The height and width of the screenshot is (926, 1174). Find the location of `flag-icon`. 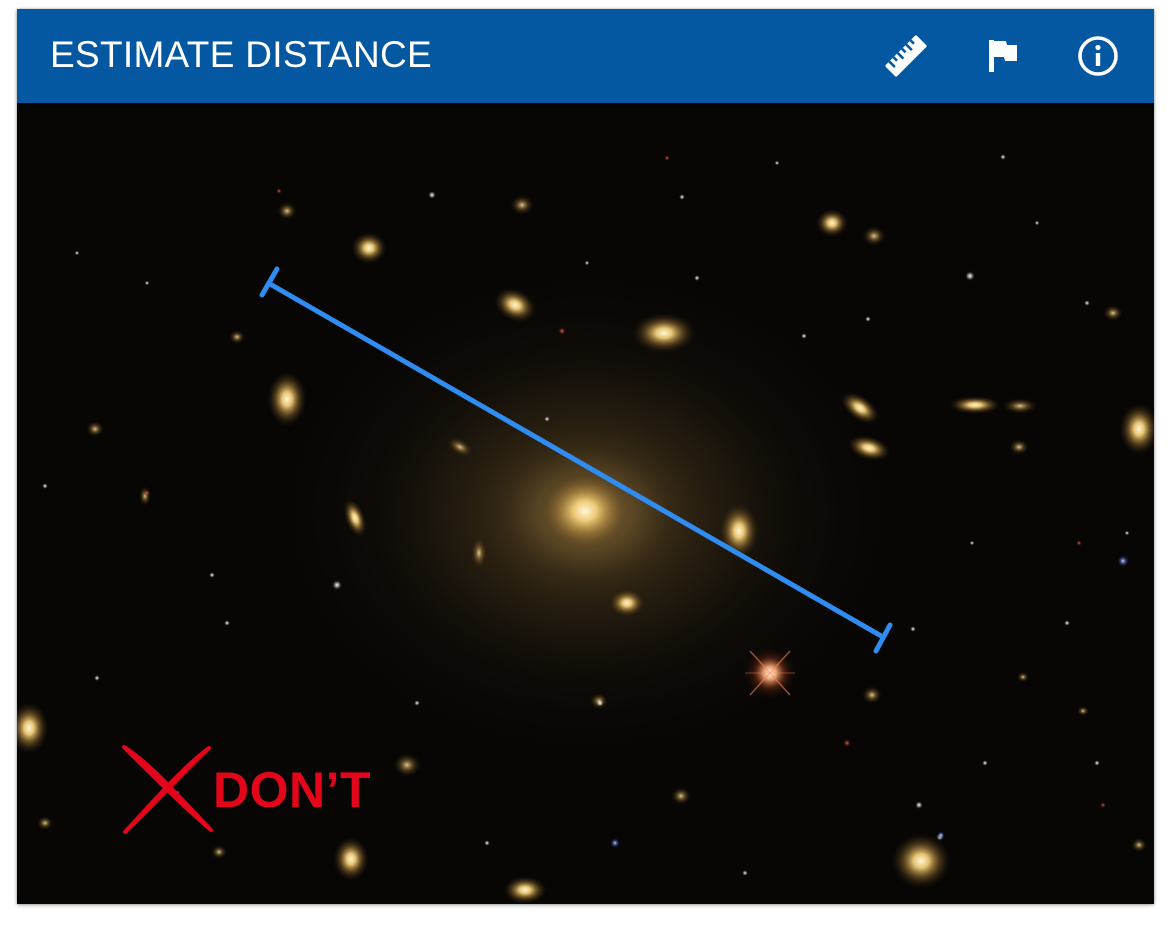

flag-icon is located at coordinates (1003, 56).